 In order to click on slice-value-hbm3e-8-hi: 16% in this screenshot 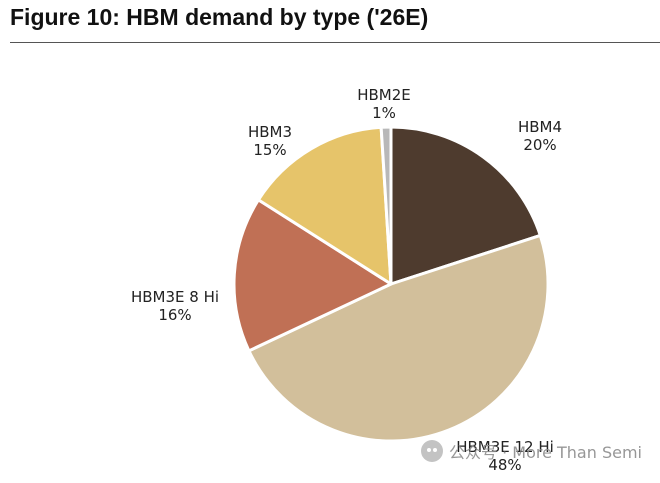, I will do `click(174, 315)`.